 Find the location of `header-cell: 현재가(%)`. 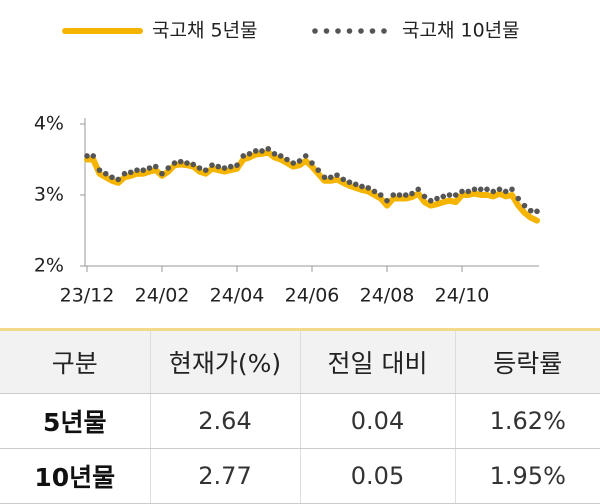

header-cell: 현재가(%) is located at coordinates (224, 361).